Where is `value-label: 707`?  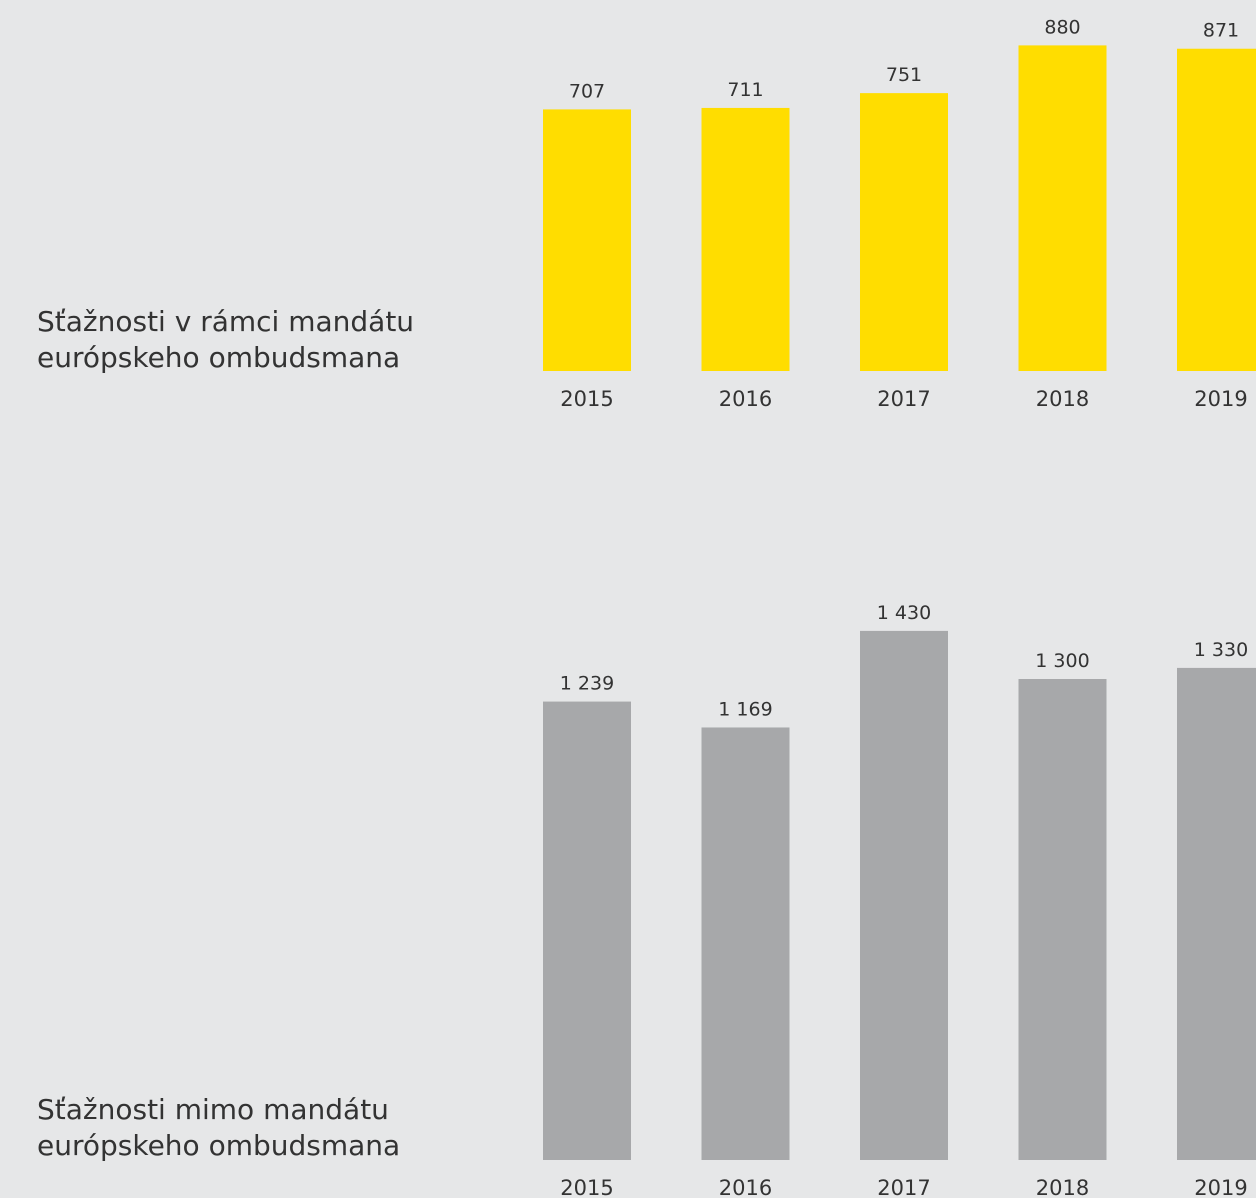 value-label: 707 is located at coordinates (587, 91).